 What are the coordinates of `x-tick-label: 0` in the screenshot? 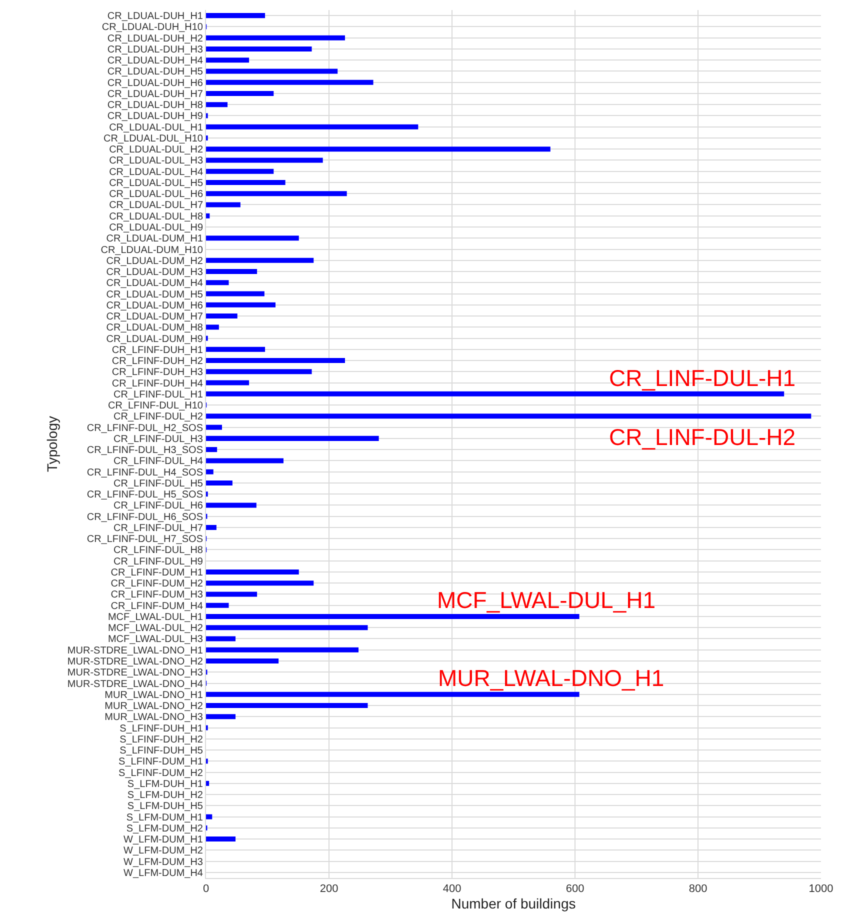 It's located at (206, 889).